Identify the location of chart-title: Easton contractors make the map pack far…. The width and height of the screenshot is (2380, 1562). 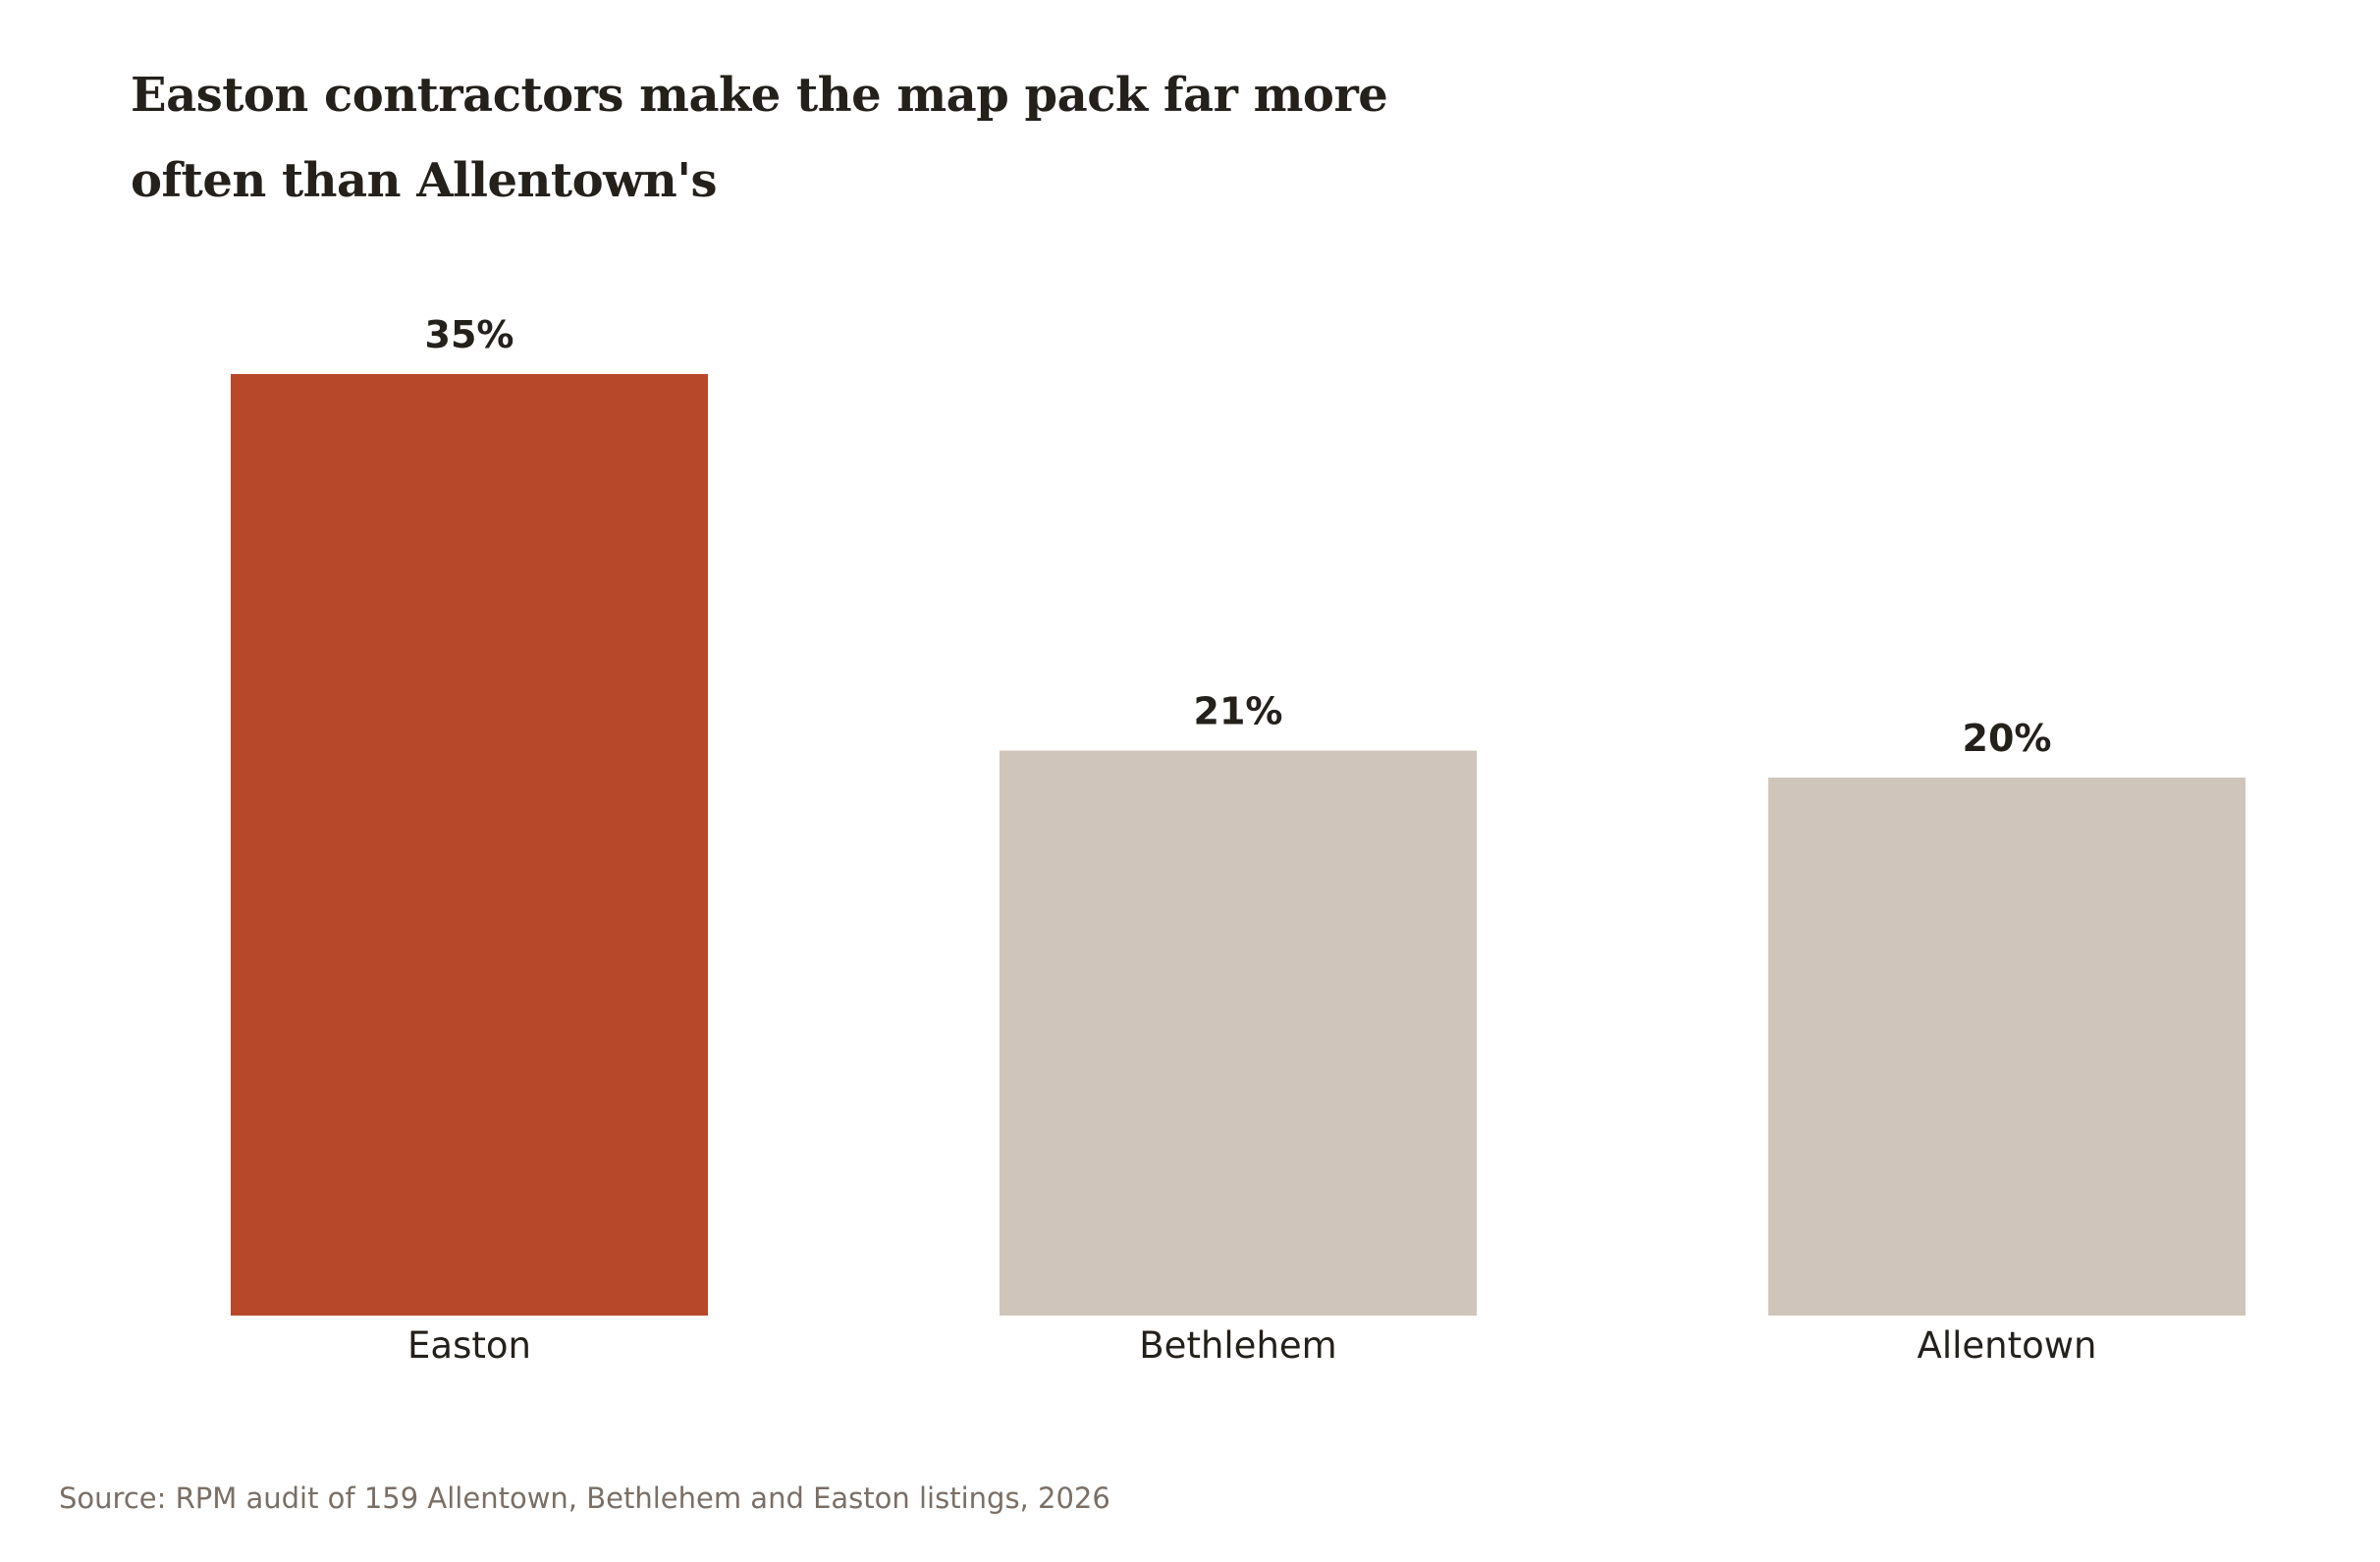
(759, 138).